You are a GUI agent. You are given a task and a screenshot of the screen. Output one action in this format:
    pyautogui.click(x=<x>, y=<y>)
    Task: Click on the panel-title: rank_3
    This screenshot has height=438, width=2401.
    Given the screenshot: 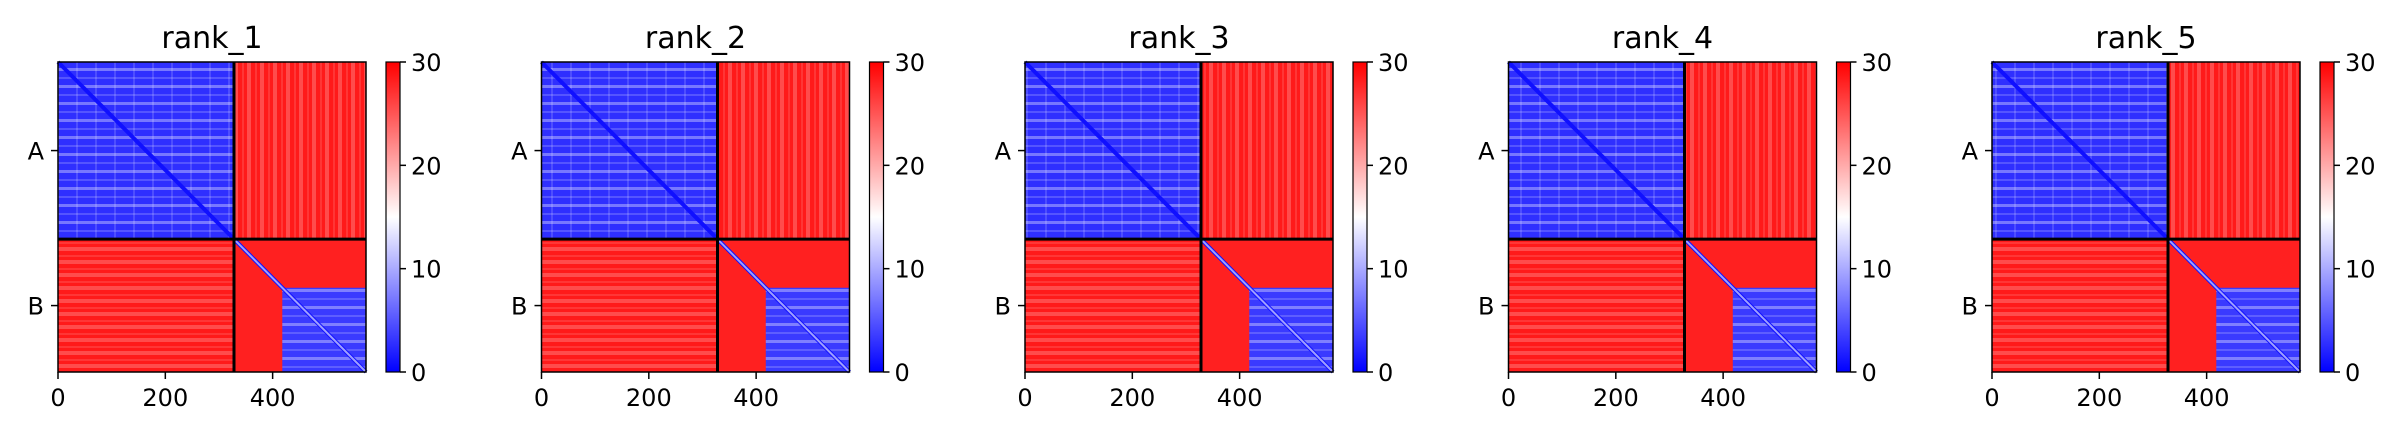 What is the action you would take?
    pyautogui.click(x=1178, y=38)
    